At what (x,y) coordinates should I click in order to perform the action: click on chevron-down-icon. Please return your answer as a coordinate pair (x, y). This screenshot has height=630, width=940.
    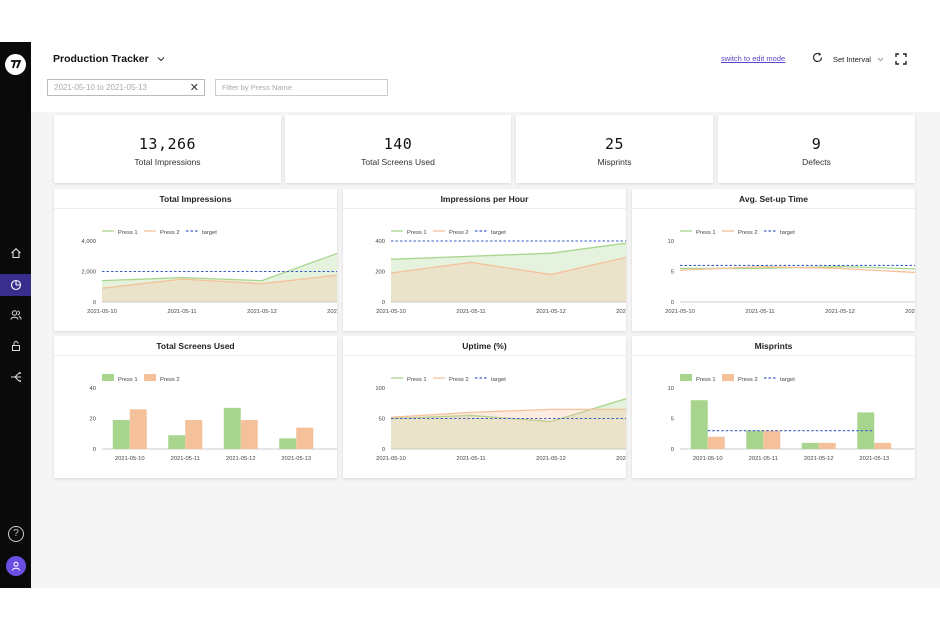
    Looking at the image, I should click on (161, 59).